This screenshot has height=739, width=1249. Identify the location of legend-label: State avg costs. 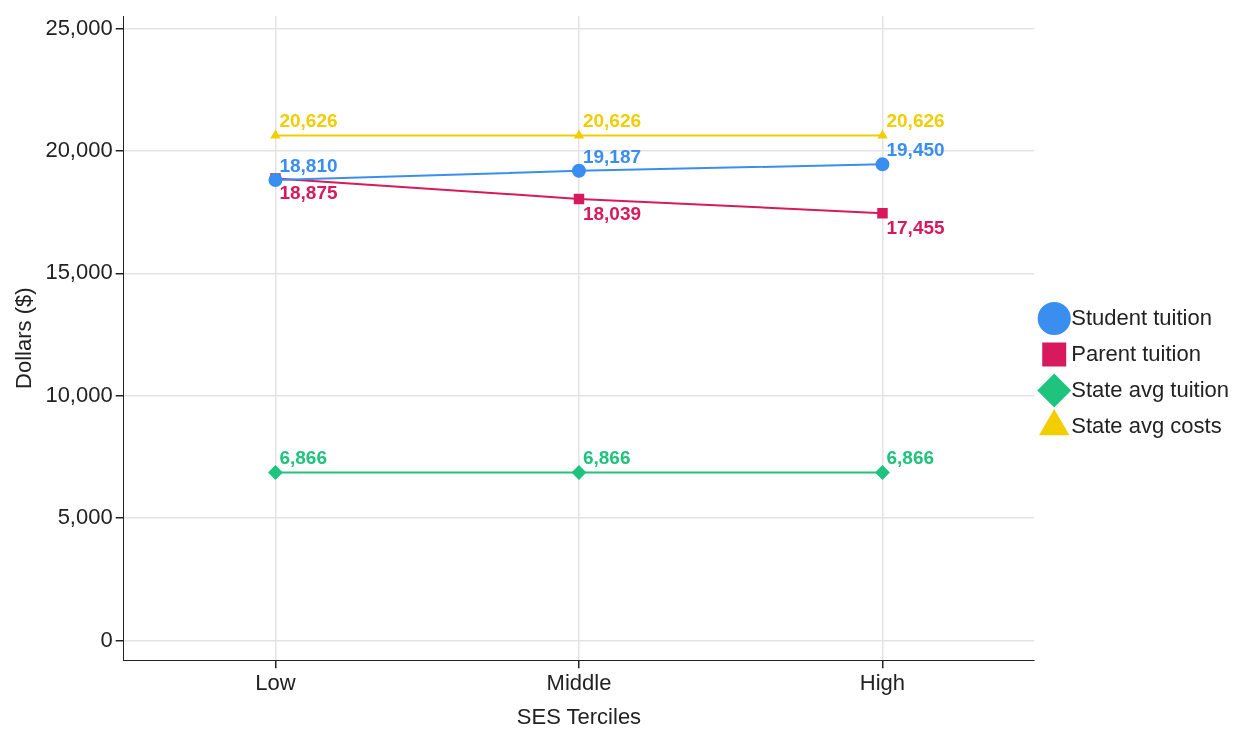
(1146, 425).